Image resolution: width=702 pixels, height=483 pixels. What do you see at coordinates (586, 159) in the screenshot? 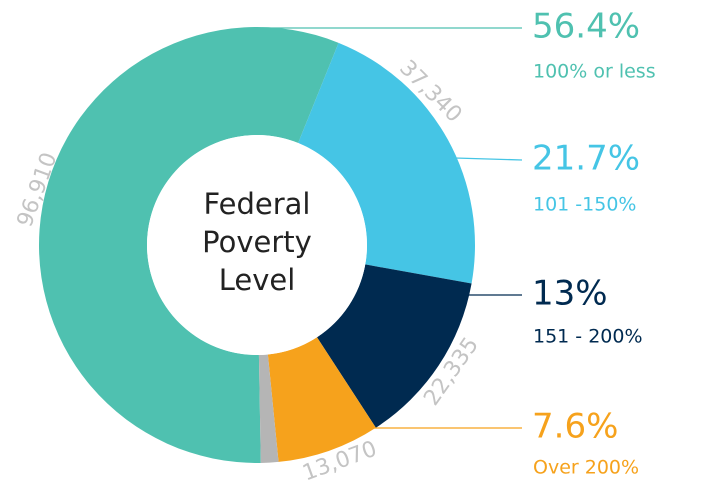
I see `percentage-label: 21.7%` at bounding box center [586, 159].